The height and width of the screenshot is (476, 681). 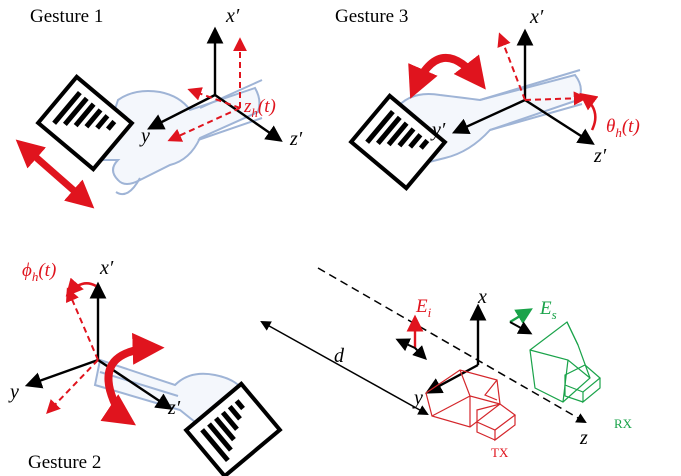 What do you see at coordinates (39, 272) in the screenshot?
I see `g2-param-label: ϕh(t)` at bounding box center [39, 272].